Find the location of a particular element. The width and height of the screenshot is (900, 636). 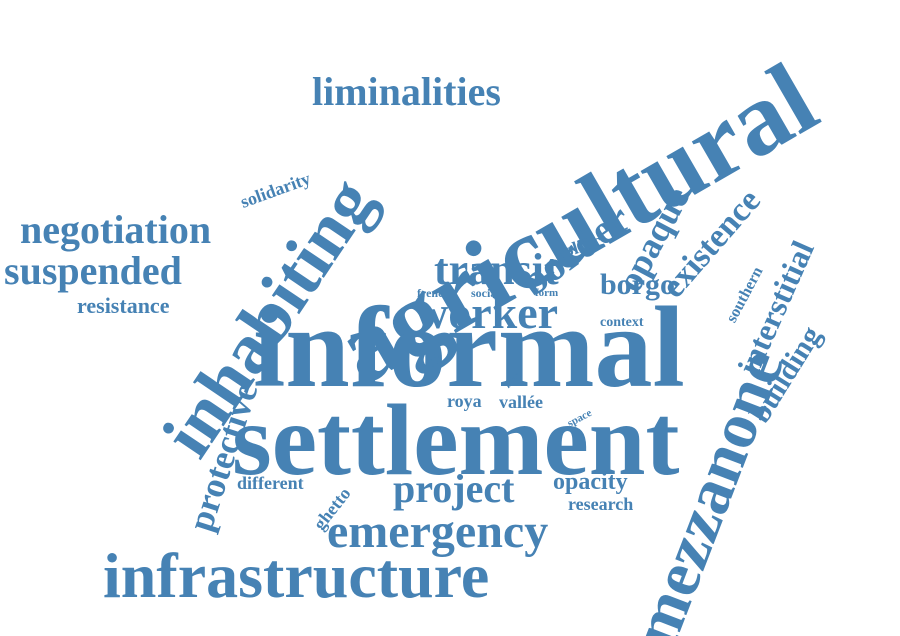

word-opacity: opacity is located at coordinates (590, 482).